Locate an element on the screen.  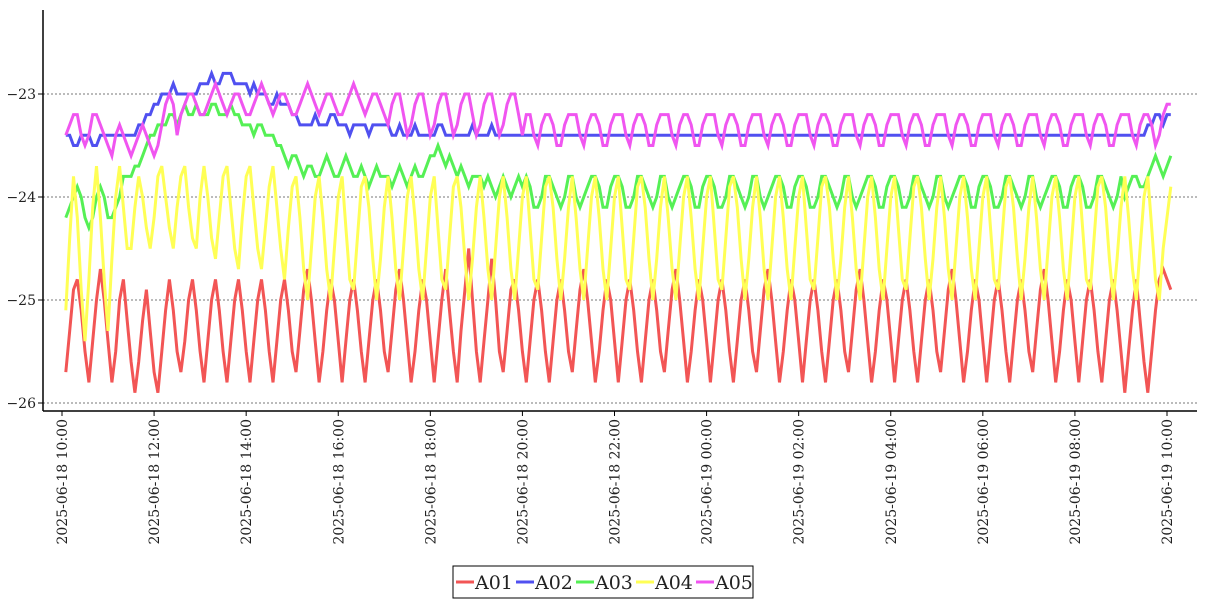
legend-item-a04: A04 is located at coordinates (664, 583).